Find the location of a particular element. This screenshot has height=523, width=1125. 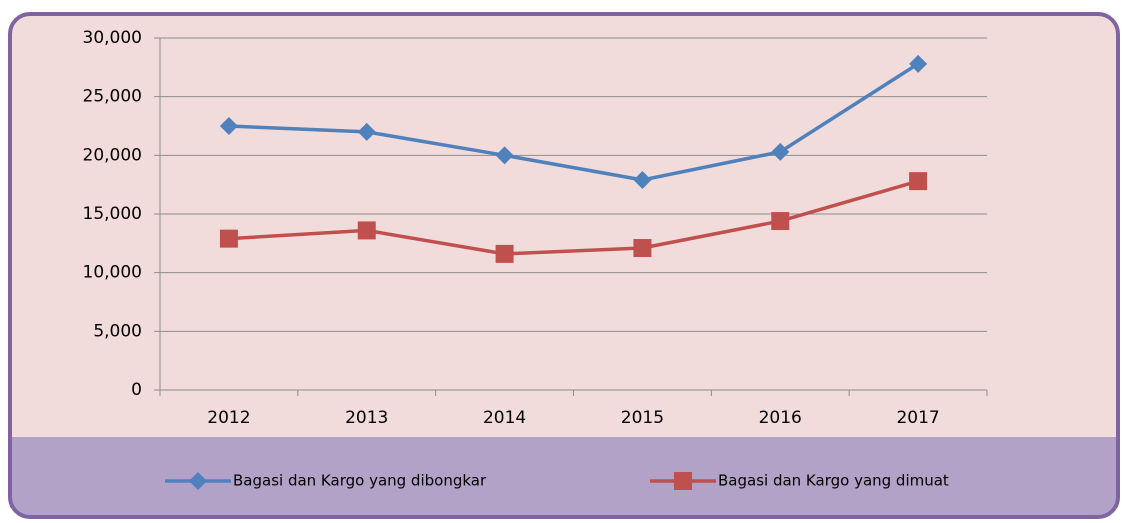

x-tick-label: 2013 is located at coordinates (366, 418).